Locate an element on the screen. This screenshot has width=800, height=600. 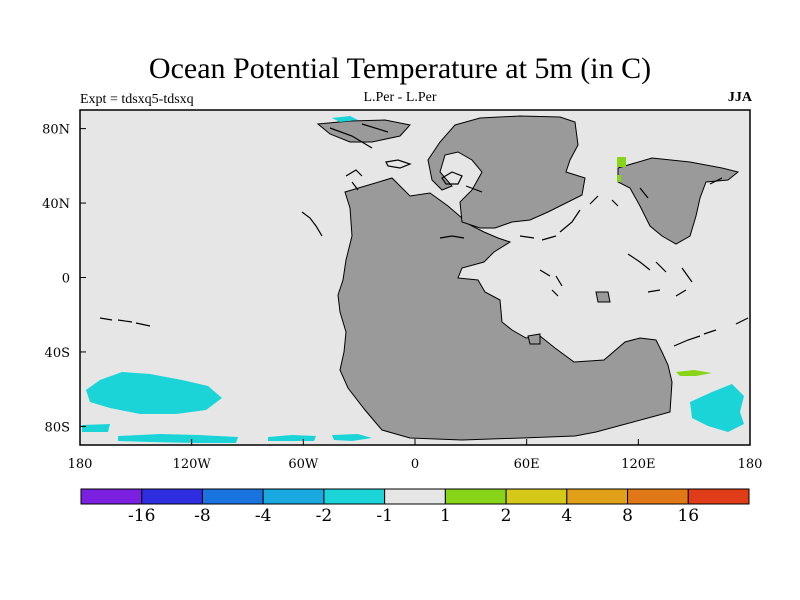
y-tick-label: 40S is located at coordinates (57, 353).